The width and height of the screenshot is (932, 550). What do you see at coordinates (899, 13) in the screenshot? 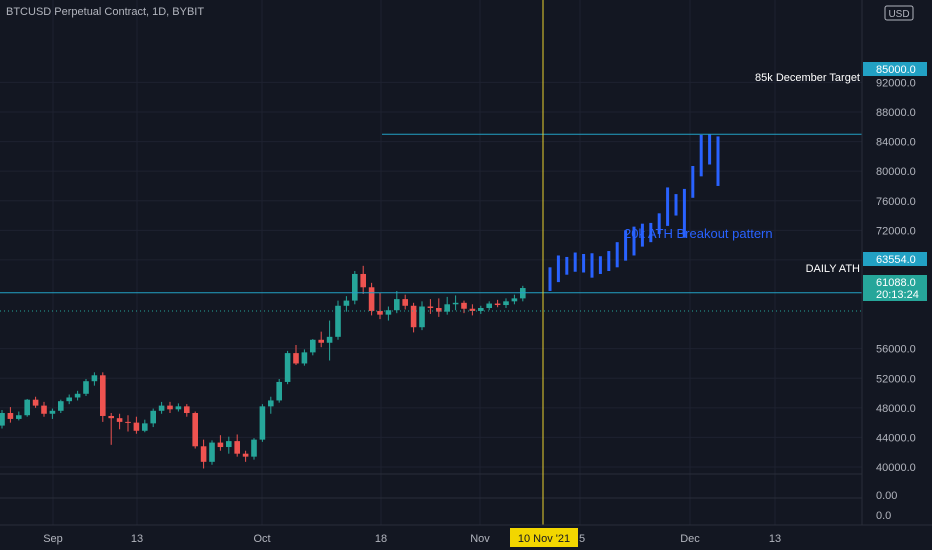
I see `currency-badge` at bounding box center [899, 13].